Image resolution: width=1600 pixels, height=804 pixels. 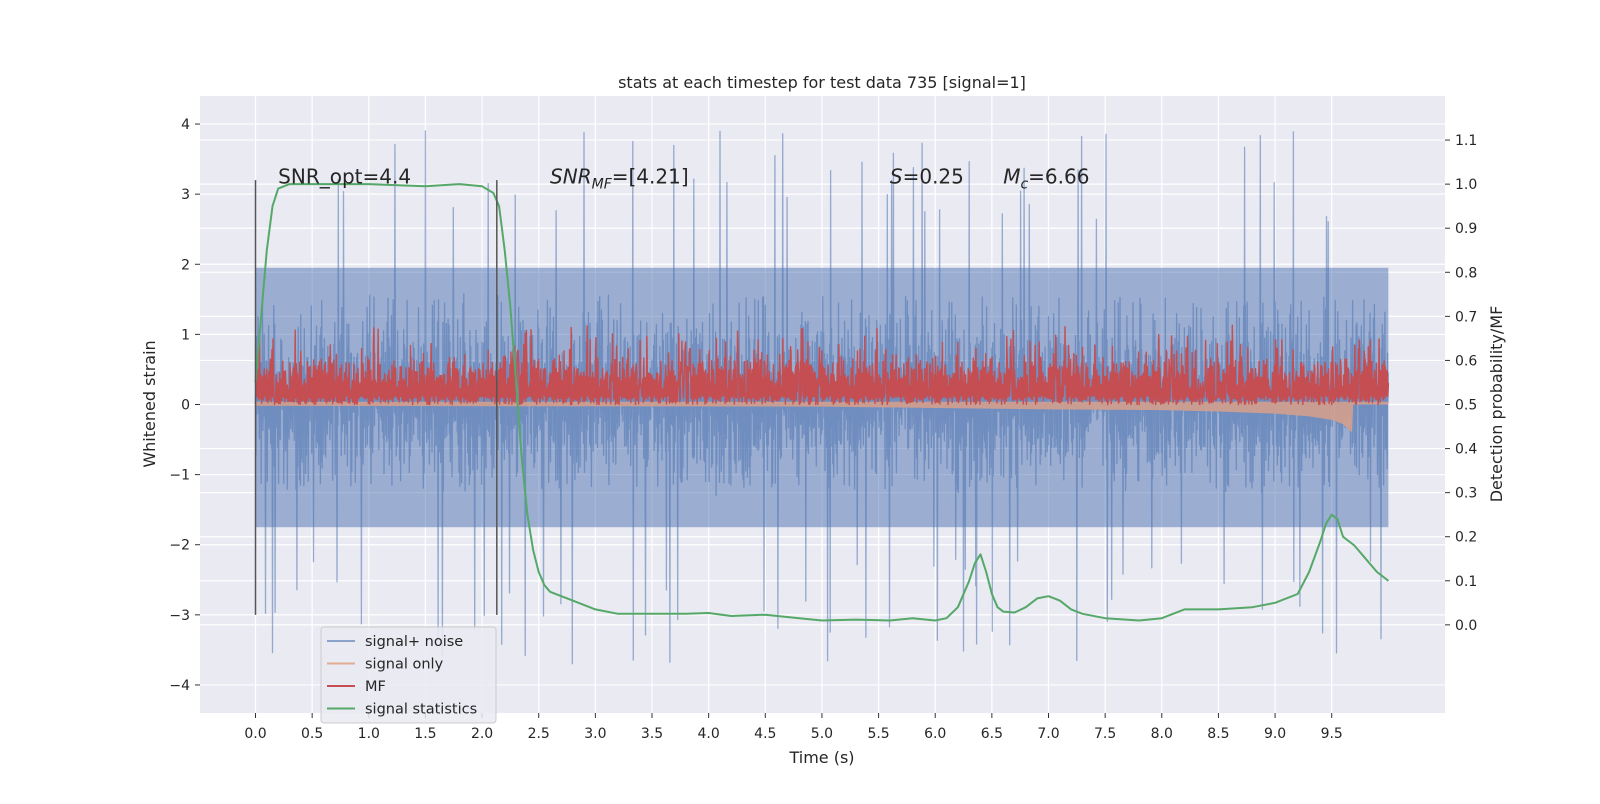 I want to click on y-left-tick-label: 1, so click(x=185, y=335).